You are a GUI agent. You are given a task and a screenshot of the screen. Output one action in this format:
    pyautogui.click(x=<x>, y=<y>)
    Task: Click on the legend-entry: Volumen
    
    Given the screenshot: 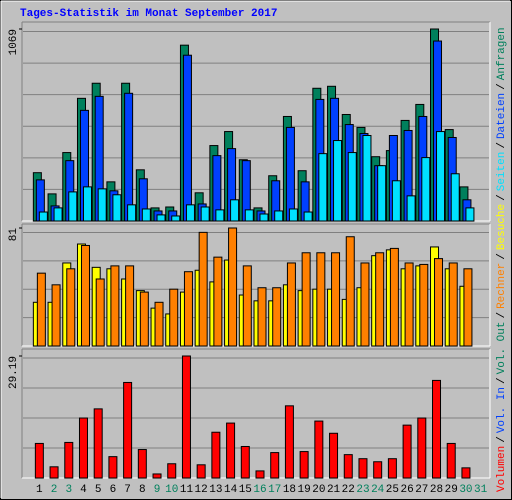 What is the action you would take?
    pyautogui.click(x=502, y=469)
    